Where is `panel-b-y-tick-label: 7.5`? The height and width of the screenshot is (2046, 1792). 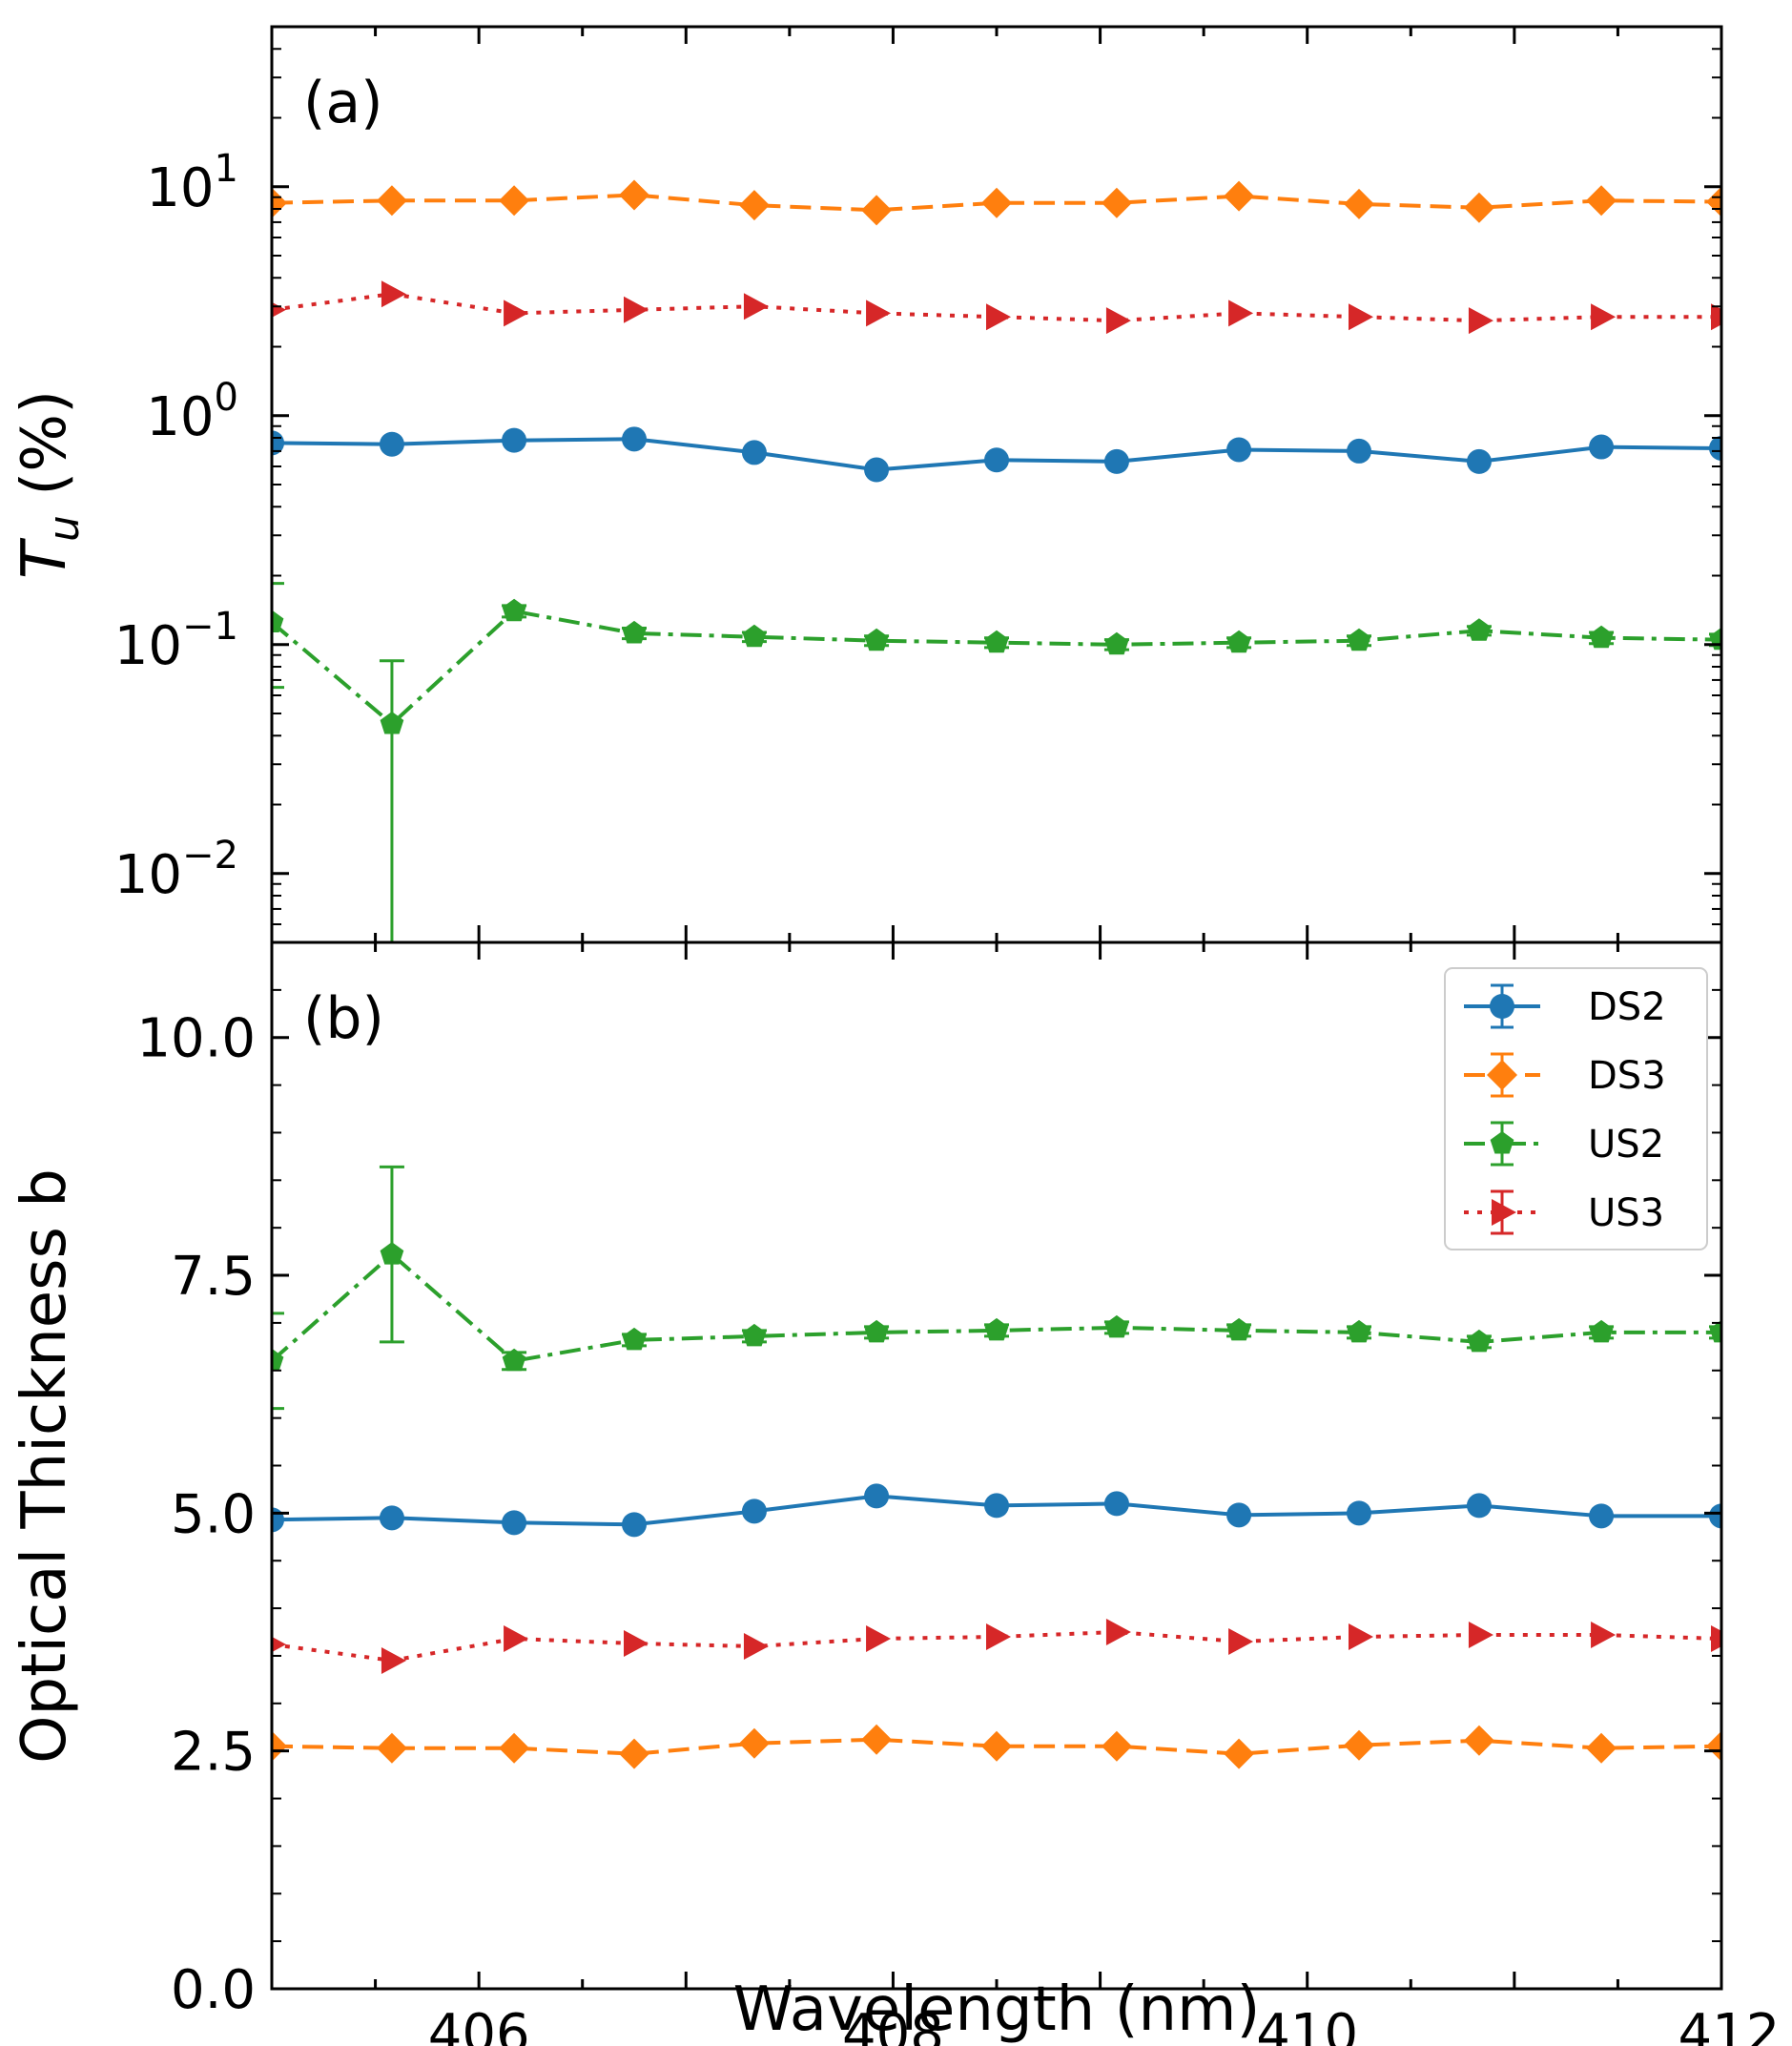 panel-b-y-tick-label: 7.5 is located at coordinates (213, 1277).